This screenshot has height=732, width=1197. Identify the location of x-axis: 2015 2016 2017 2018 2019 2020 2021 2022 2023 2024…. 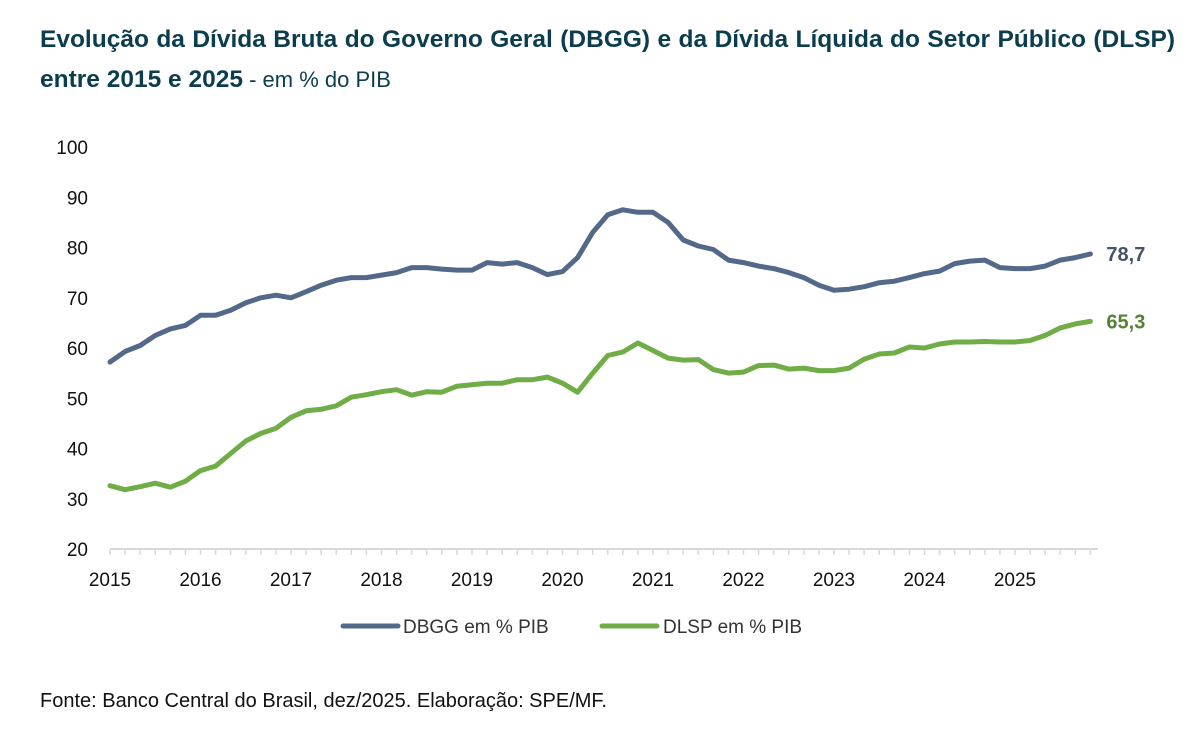
(593, 569).